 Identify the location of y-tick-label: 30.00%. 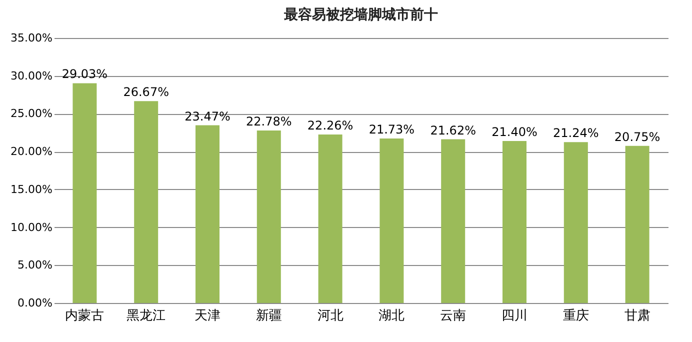
(31, 75).